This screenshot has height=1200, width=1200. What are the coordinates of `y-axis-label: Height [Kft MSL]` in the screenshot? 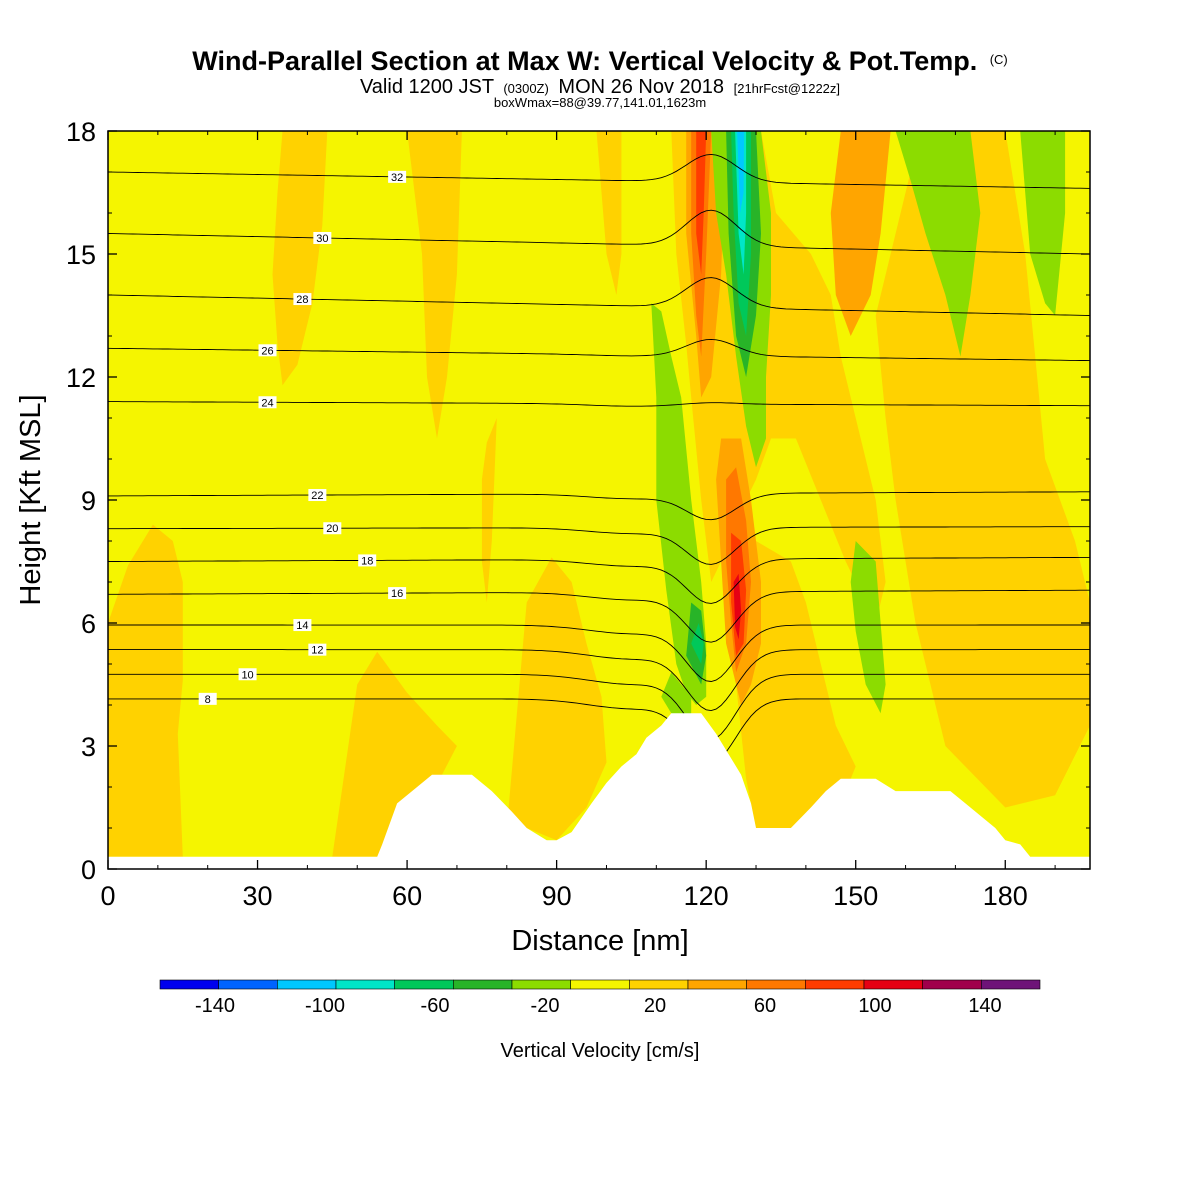 It's located at (31, 499).